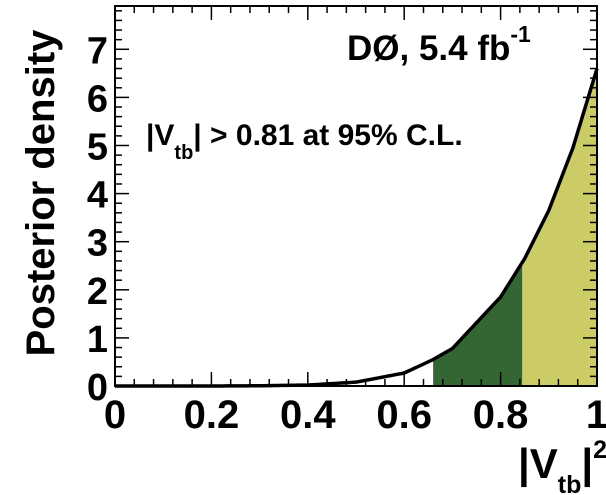 Image resolution: width=606 pixels, height=495 pixels. Describe the element at coordinates (115, 415) in the screenshot. I see `x-tick-label: 0` at that location.